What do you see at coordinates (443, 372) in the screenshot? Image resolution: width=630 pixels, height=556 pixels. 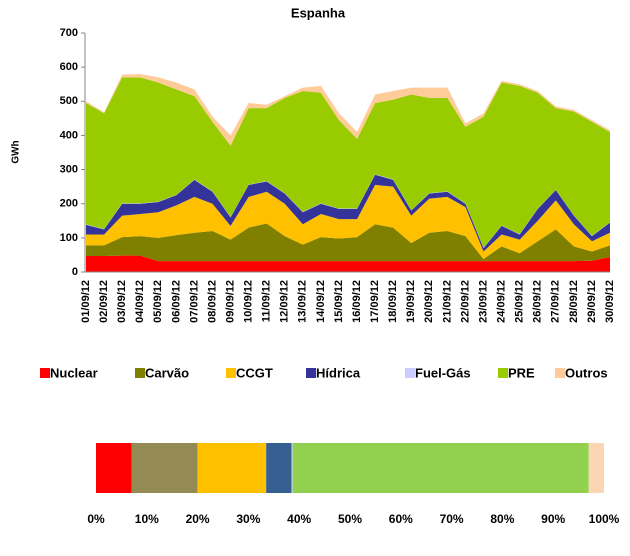 I see `legend-label: Fuel-Gás` at bounding box center [443, 372].